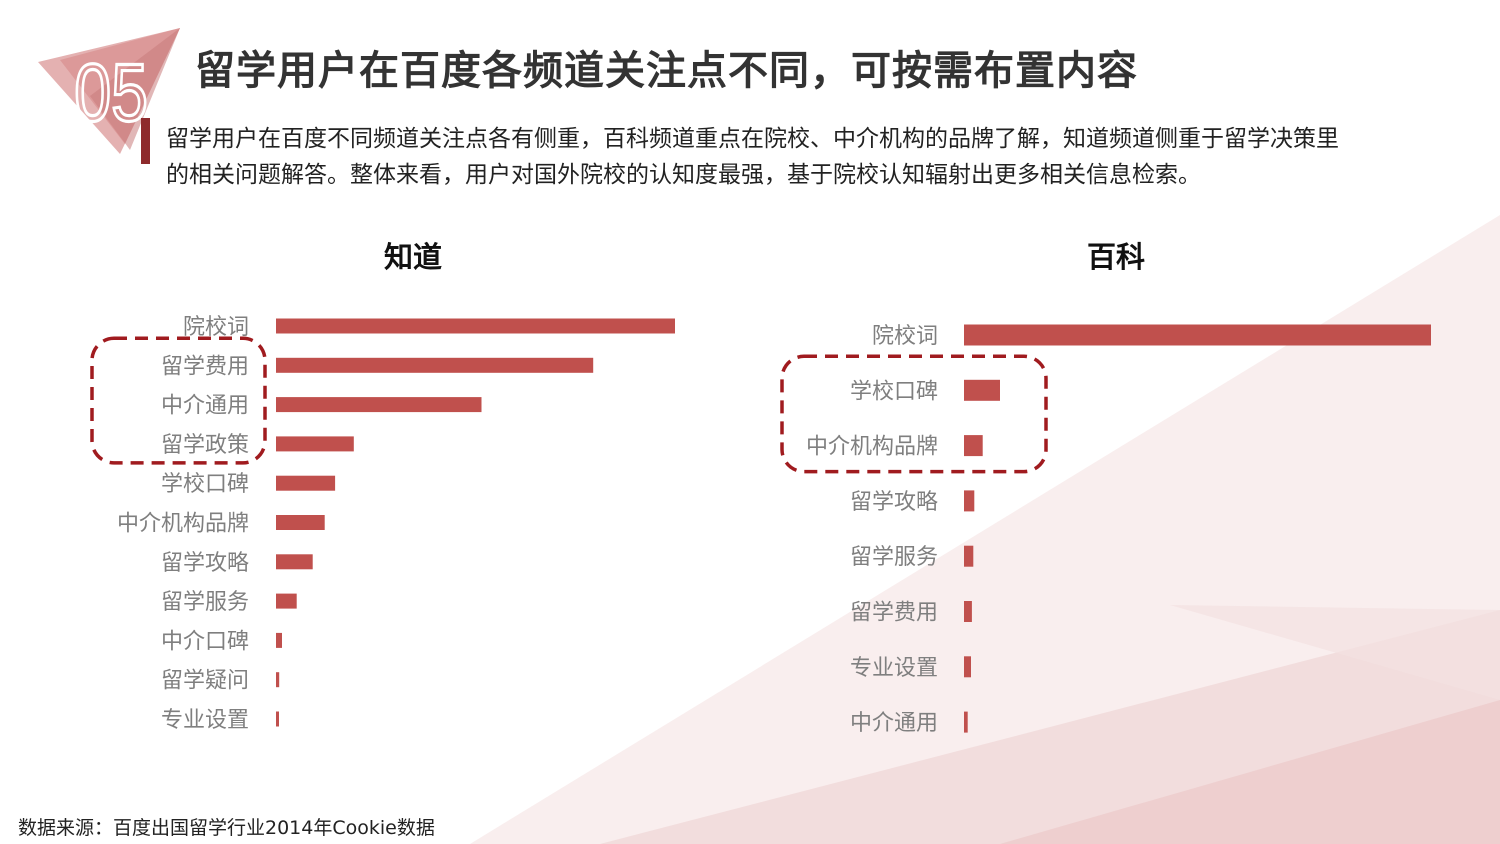  What do you see at coordinates (413, 257) in the screenshot?
I see `chart-title-zhidao: 知道` at bounding box center [413, 257].